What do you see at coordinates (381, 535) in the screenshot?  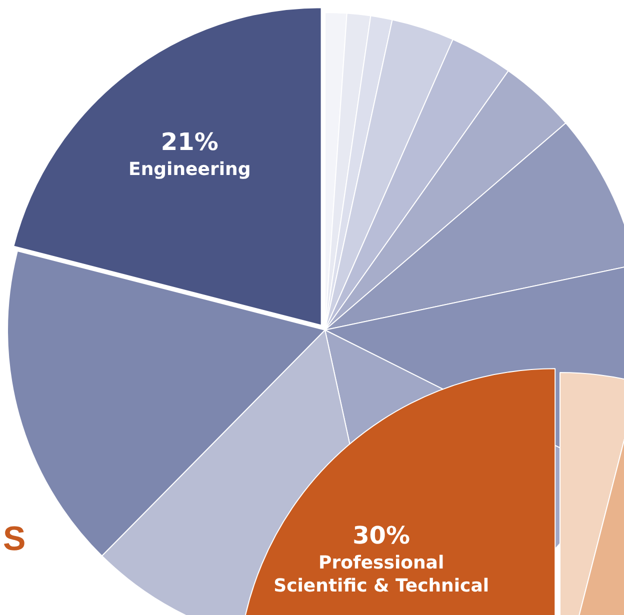 I see `data-label: 30%` at bounding box center [381, 535].